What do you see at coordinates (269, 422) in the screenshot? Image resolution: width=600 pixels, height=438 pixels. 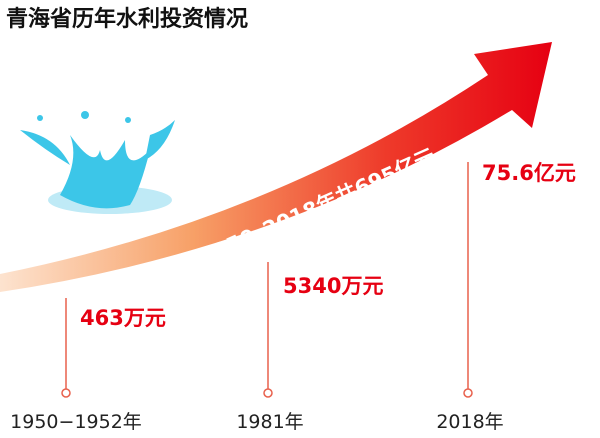 I see `year: 1981年` at bounding box center [269, 422].